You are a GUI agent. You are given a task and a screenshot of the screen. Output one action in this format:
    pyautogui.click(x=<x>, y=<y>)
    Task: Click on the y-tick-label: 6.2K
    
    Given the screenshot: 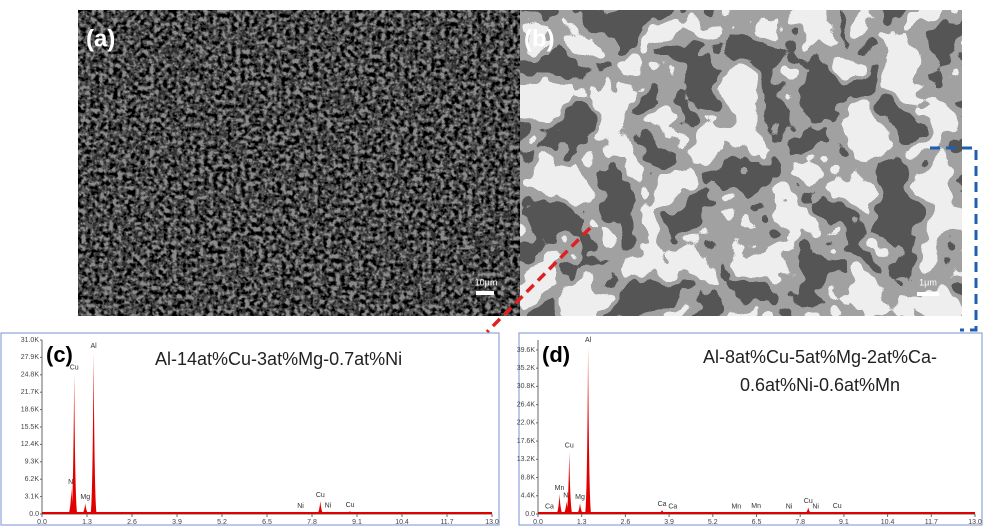 What is the action you would take?
    pyautogui.click(x=32, y=479)
    